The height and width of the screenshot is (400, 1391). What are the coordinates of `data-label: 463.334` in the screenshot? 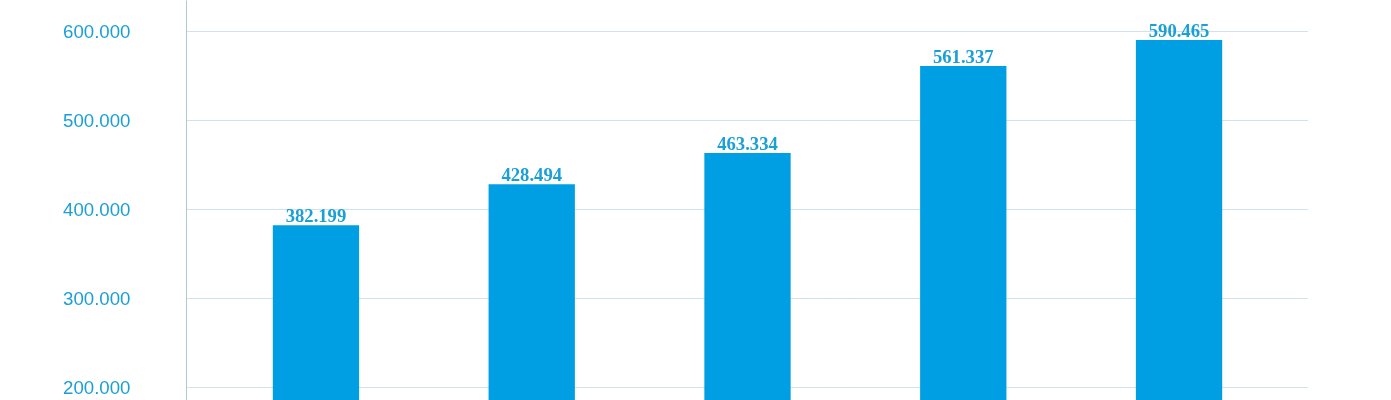 It's located at (747, 144).